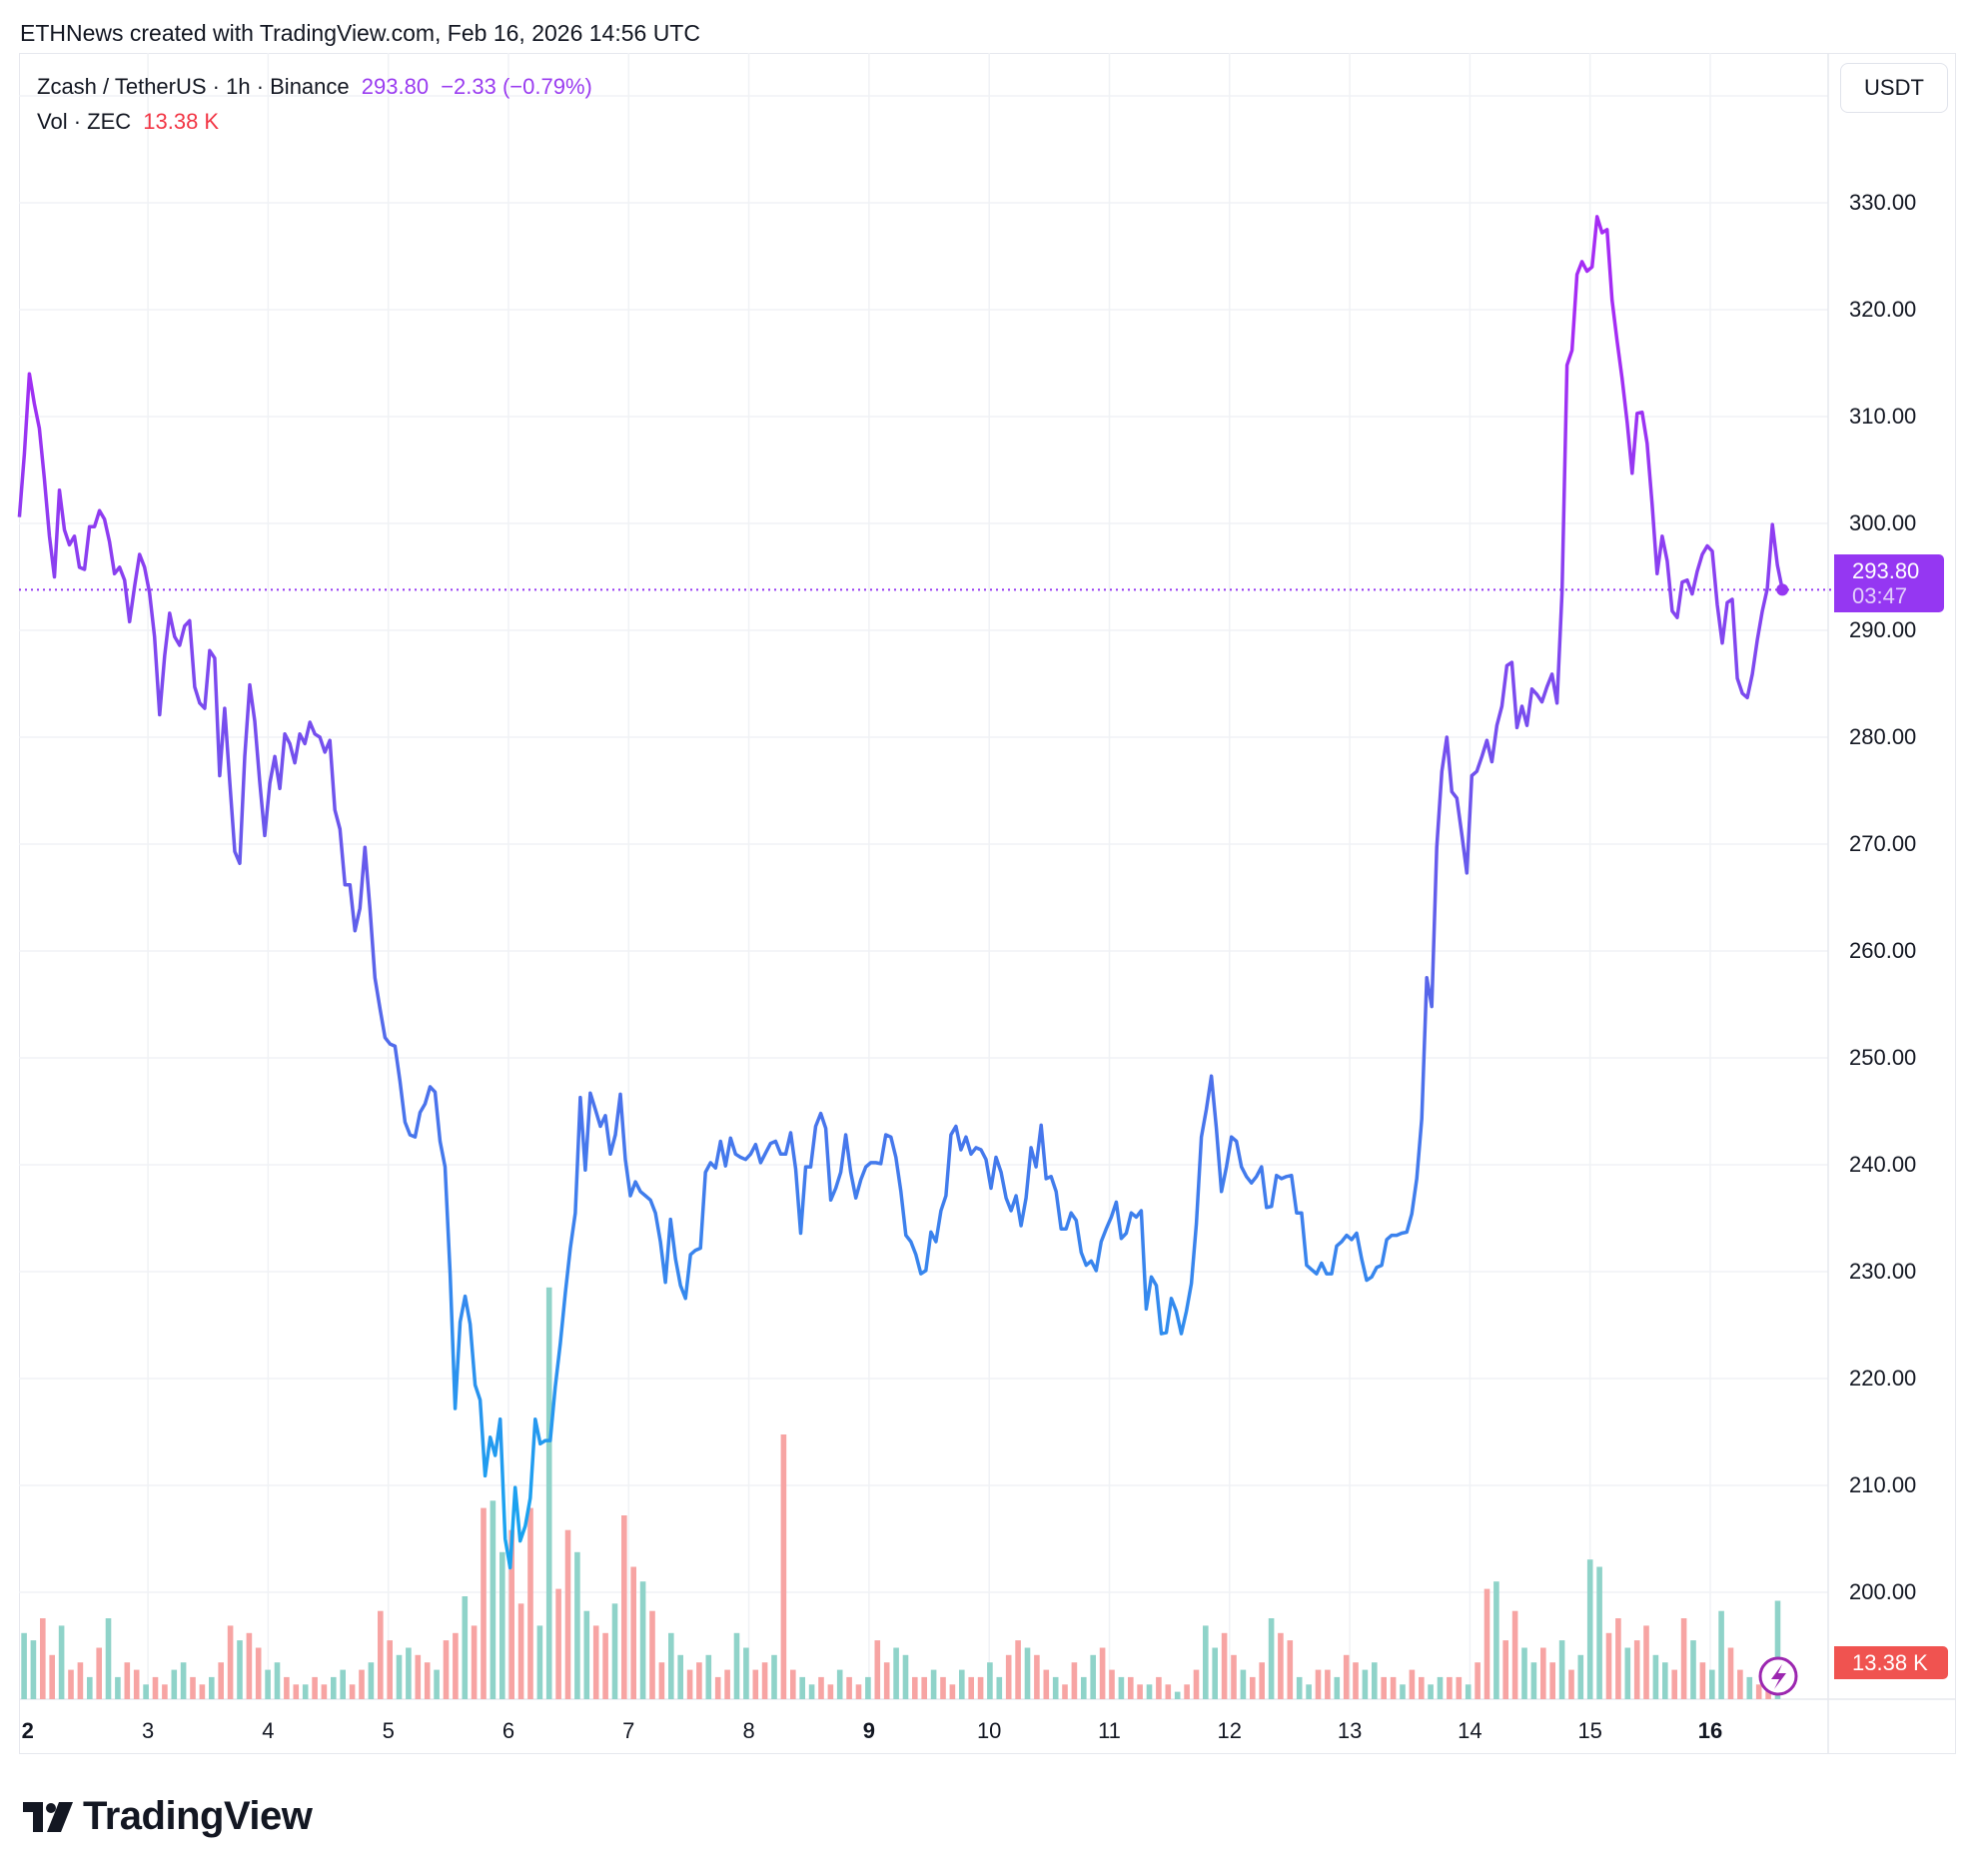 This screenshot has width=1976, height=1876. What do you see at coordinates (1883, 1592) in the screenshot?
I see `price-tick-label: 200.00` at bounding box center [1883, 1592].